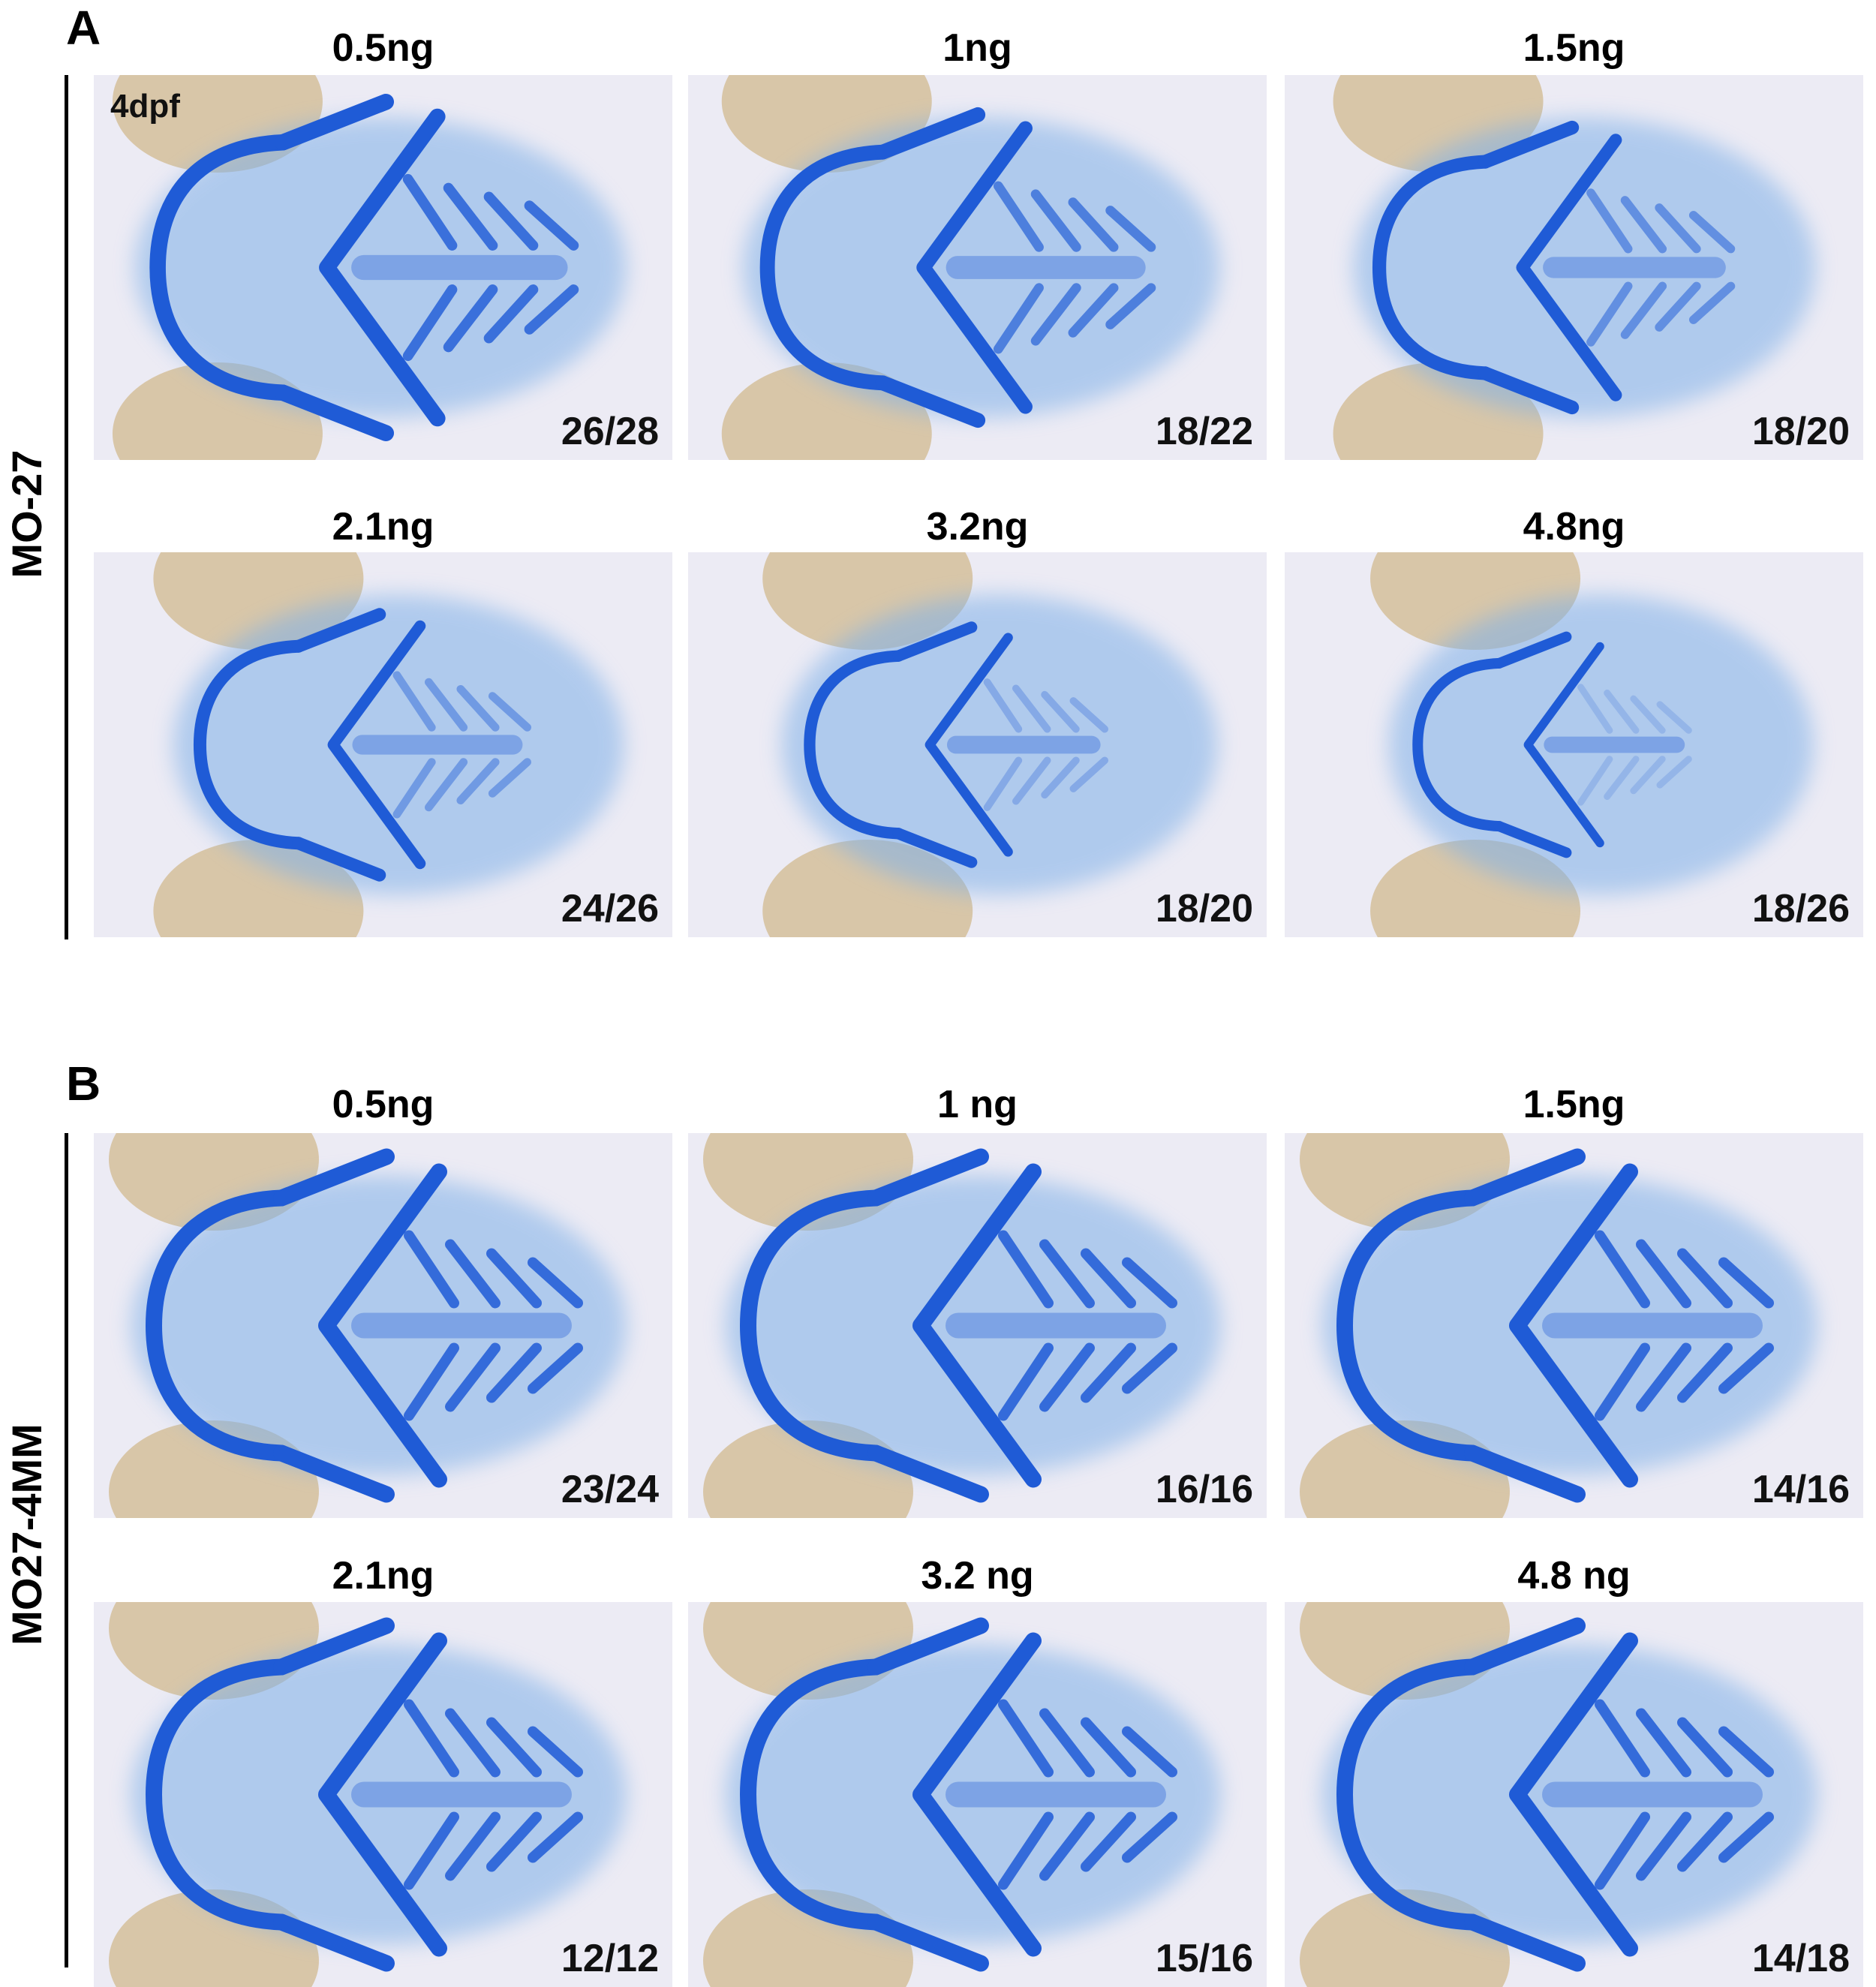 Image resolution: width=1876 pixels, height=1987 pixels. What do you see at coordinates (26, 514) in the screenshot?
I see `group-label: MO-27` at bounding box center [26, 514].